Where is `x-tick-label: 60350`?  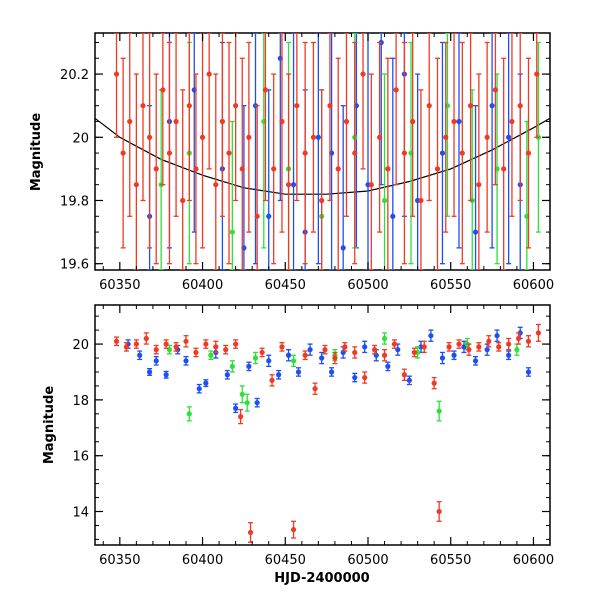 x-tick-label: 60350 is located at coordinates (119, 285).